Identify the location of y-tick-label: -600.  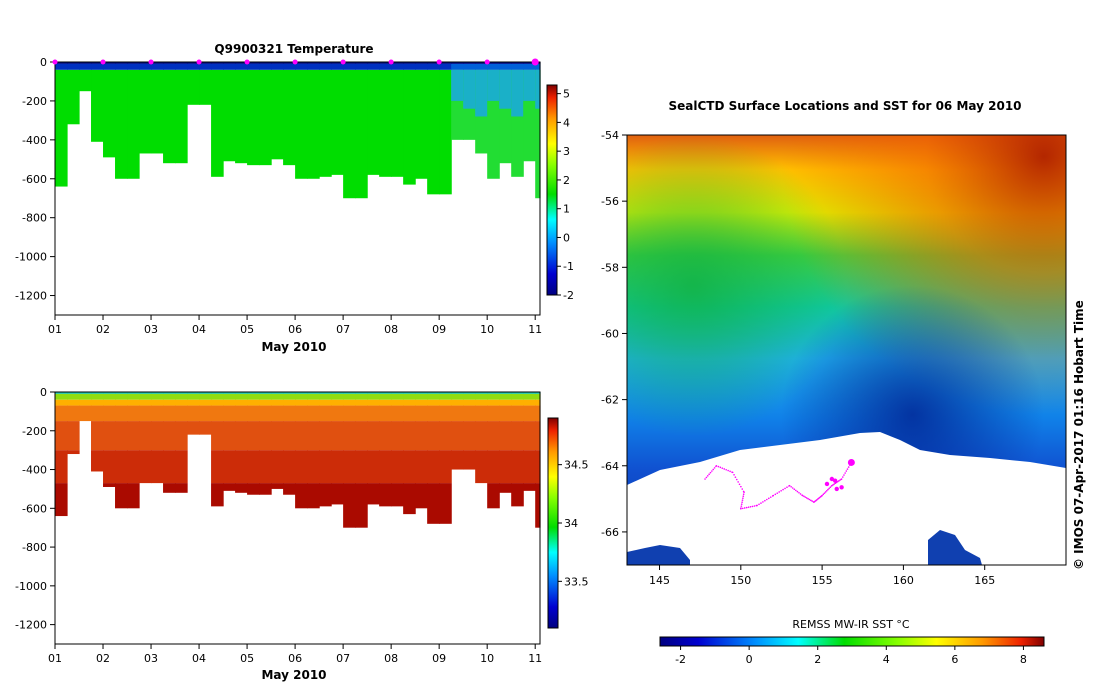
(34, 508).